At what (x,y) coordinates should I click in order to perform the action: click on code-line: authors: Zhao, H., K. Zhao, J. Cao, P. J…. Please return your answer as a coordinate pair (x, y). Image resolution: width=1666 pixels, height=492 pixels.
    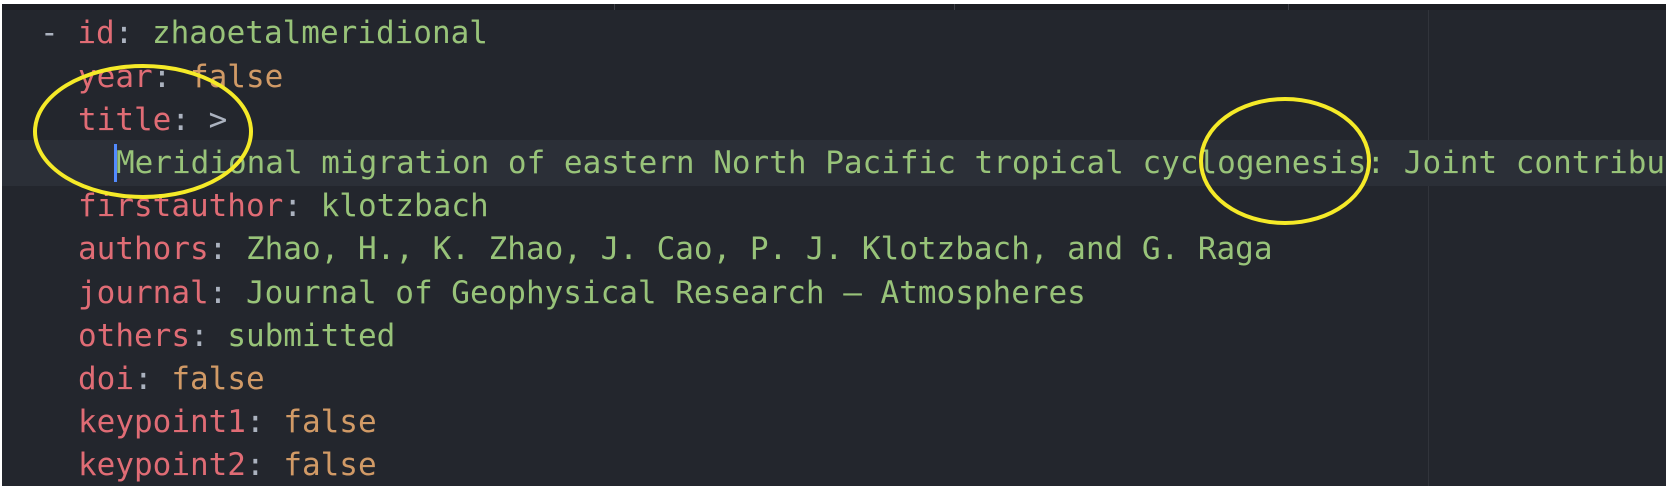
    Looking at the image, I should click on (834, 249).